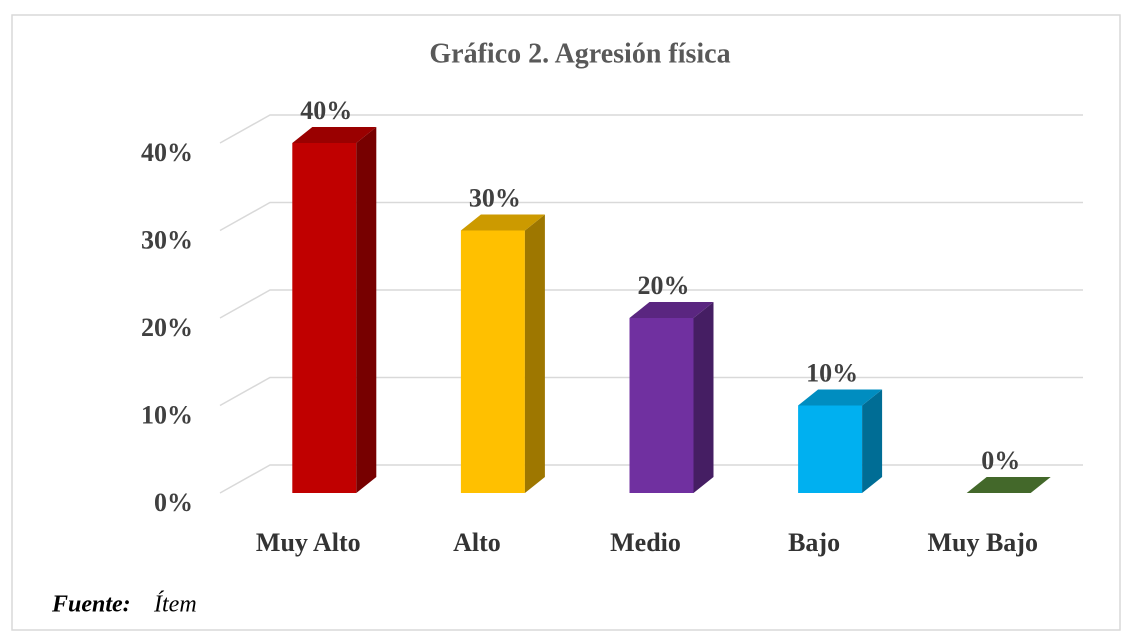  I want to click on value-label: 0%, so click(1000, 460).